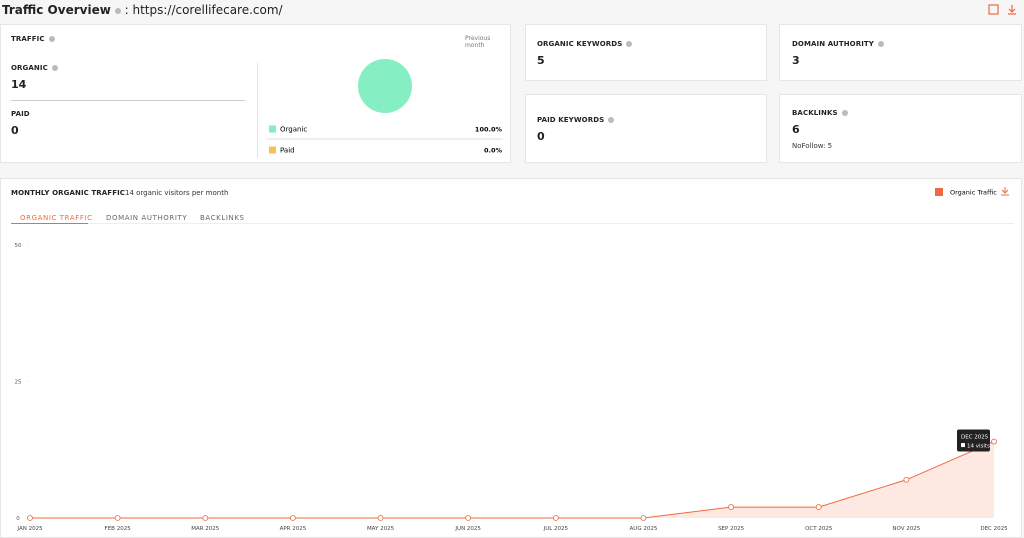 Image resolution: width=1024 pixels, height=538 pixels. I want to click on stat-value: 0, so click(541, 136).